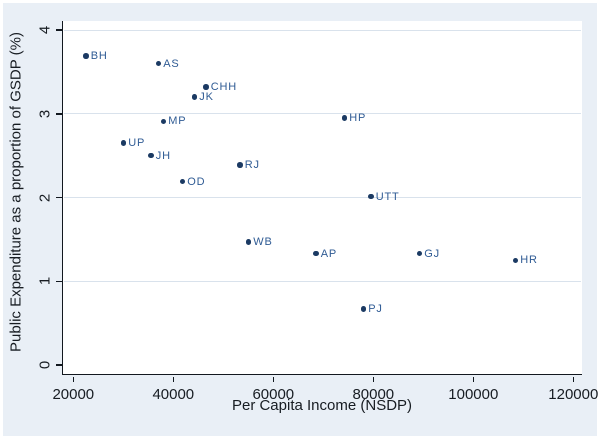 Image resolution: width=600 pixels, height=439 pixels. Describe the element at coordinates (45, 197) in the screenshot. I see `y-tick-label: 2` at that location.